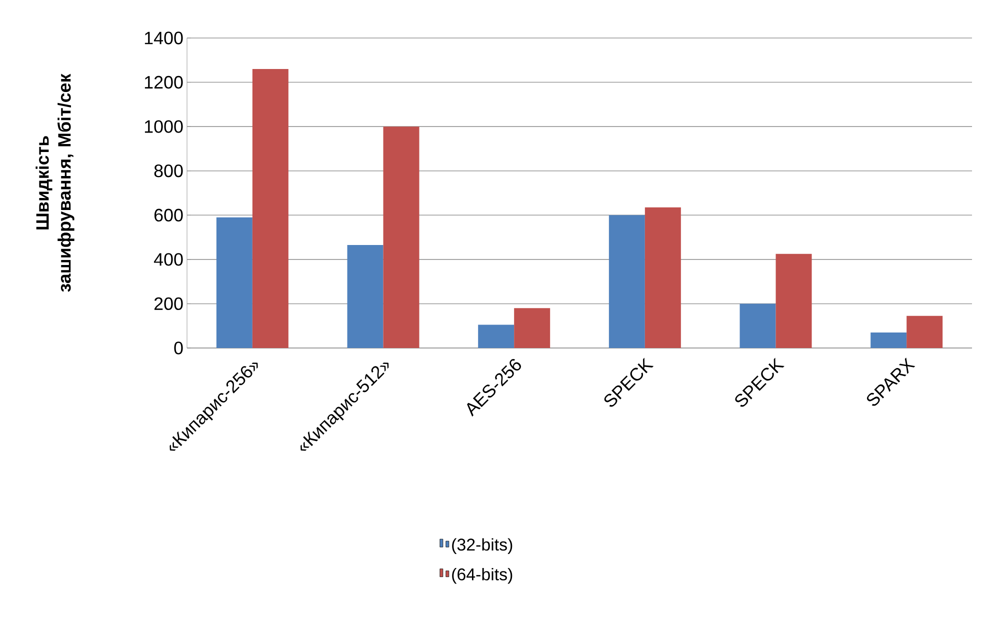 The height and width of the screenshot is (633, 987). Describe the element at coordinates (163, 126) in the screenshot. I see `y-tick-label: 1000` at that location.